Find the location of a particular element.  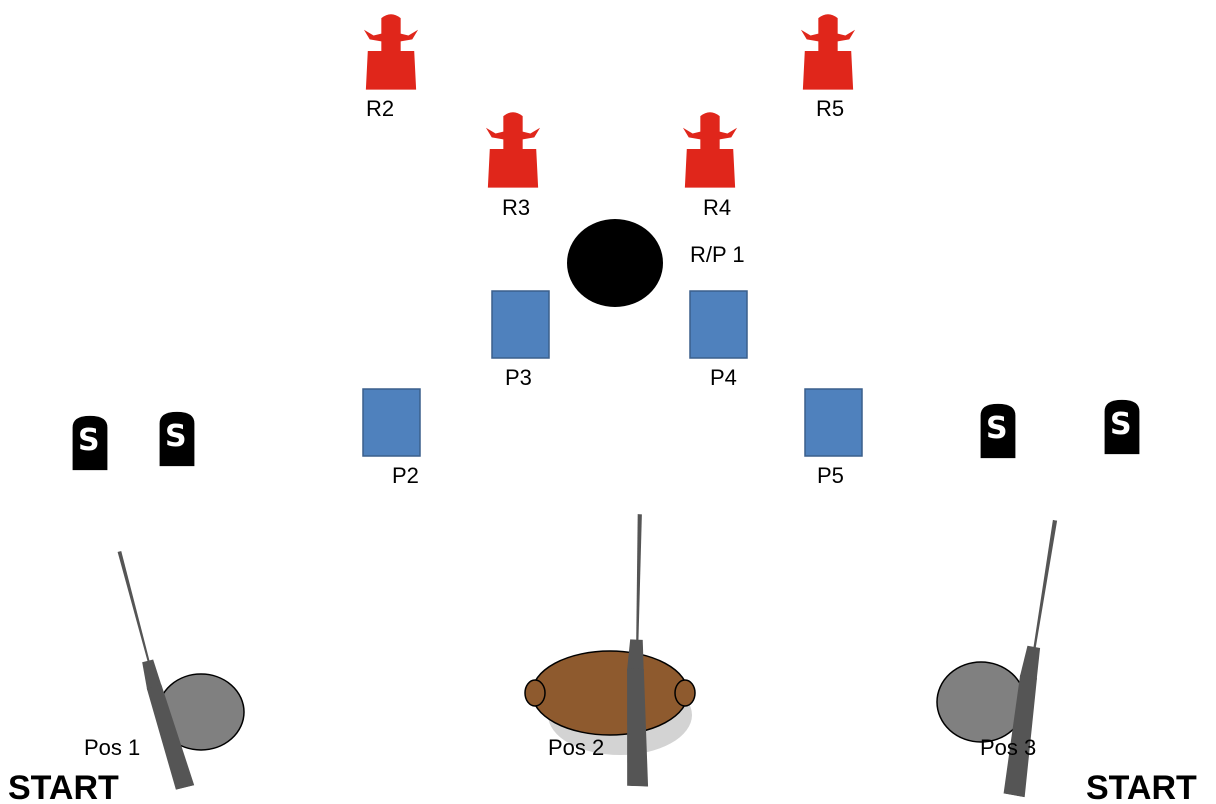

shooting-position-2: Pos 2 is located at coordinates (610, 650).